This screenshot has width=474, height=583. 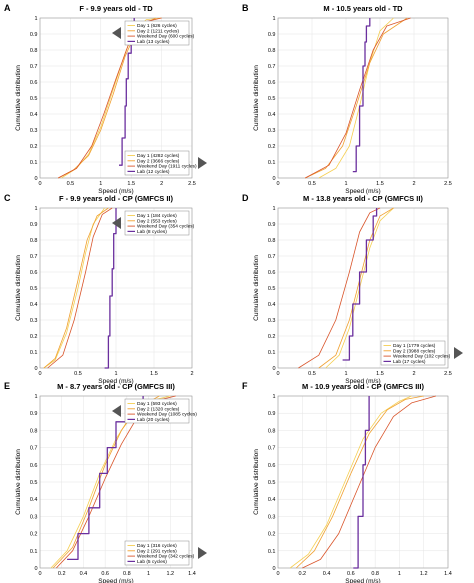 I want to click on y-tick-label: 0.8, so click(x=34, y=51).